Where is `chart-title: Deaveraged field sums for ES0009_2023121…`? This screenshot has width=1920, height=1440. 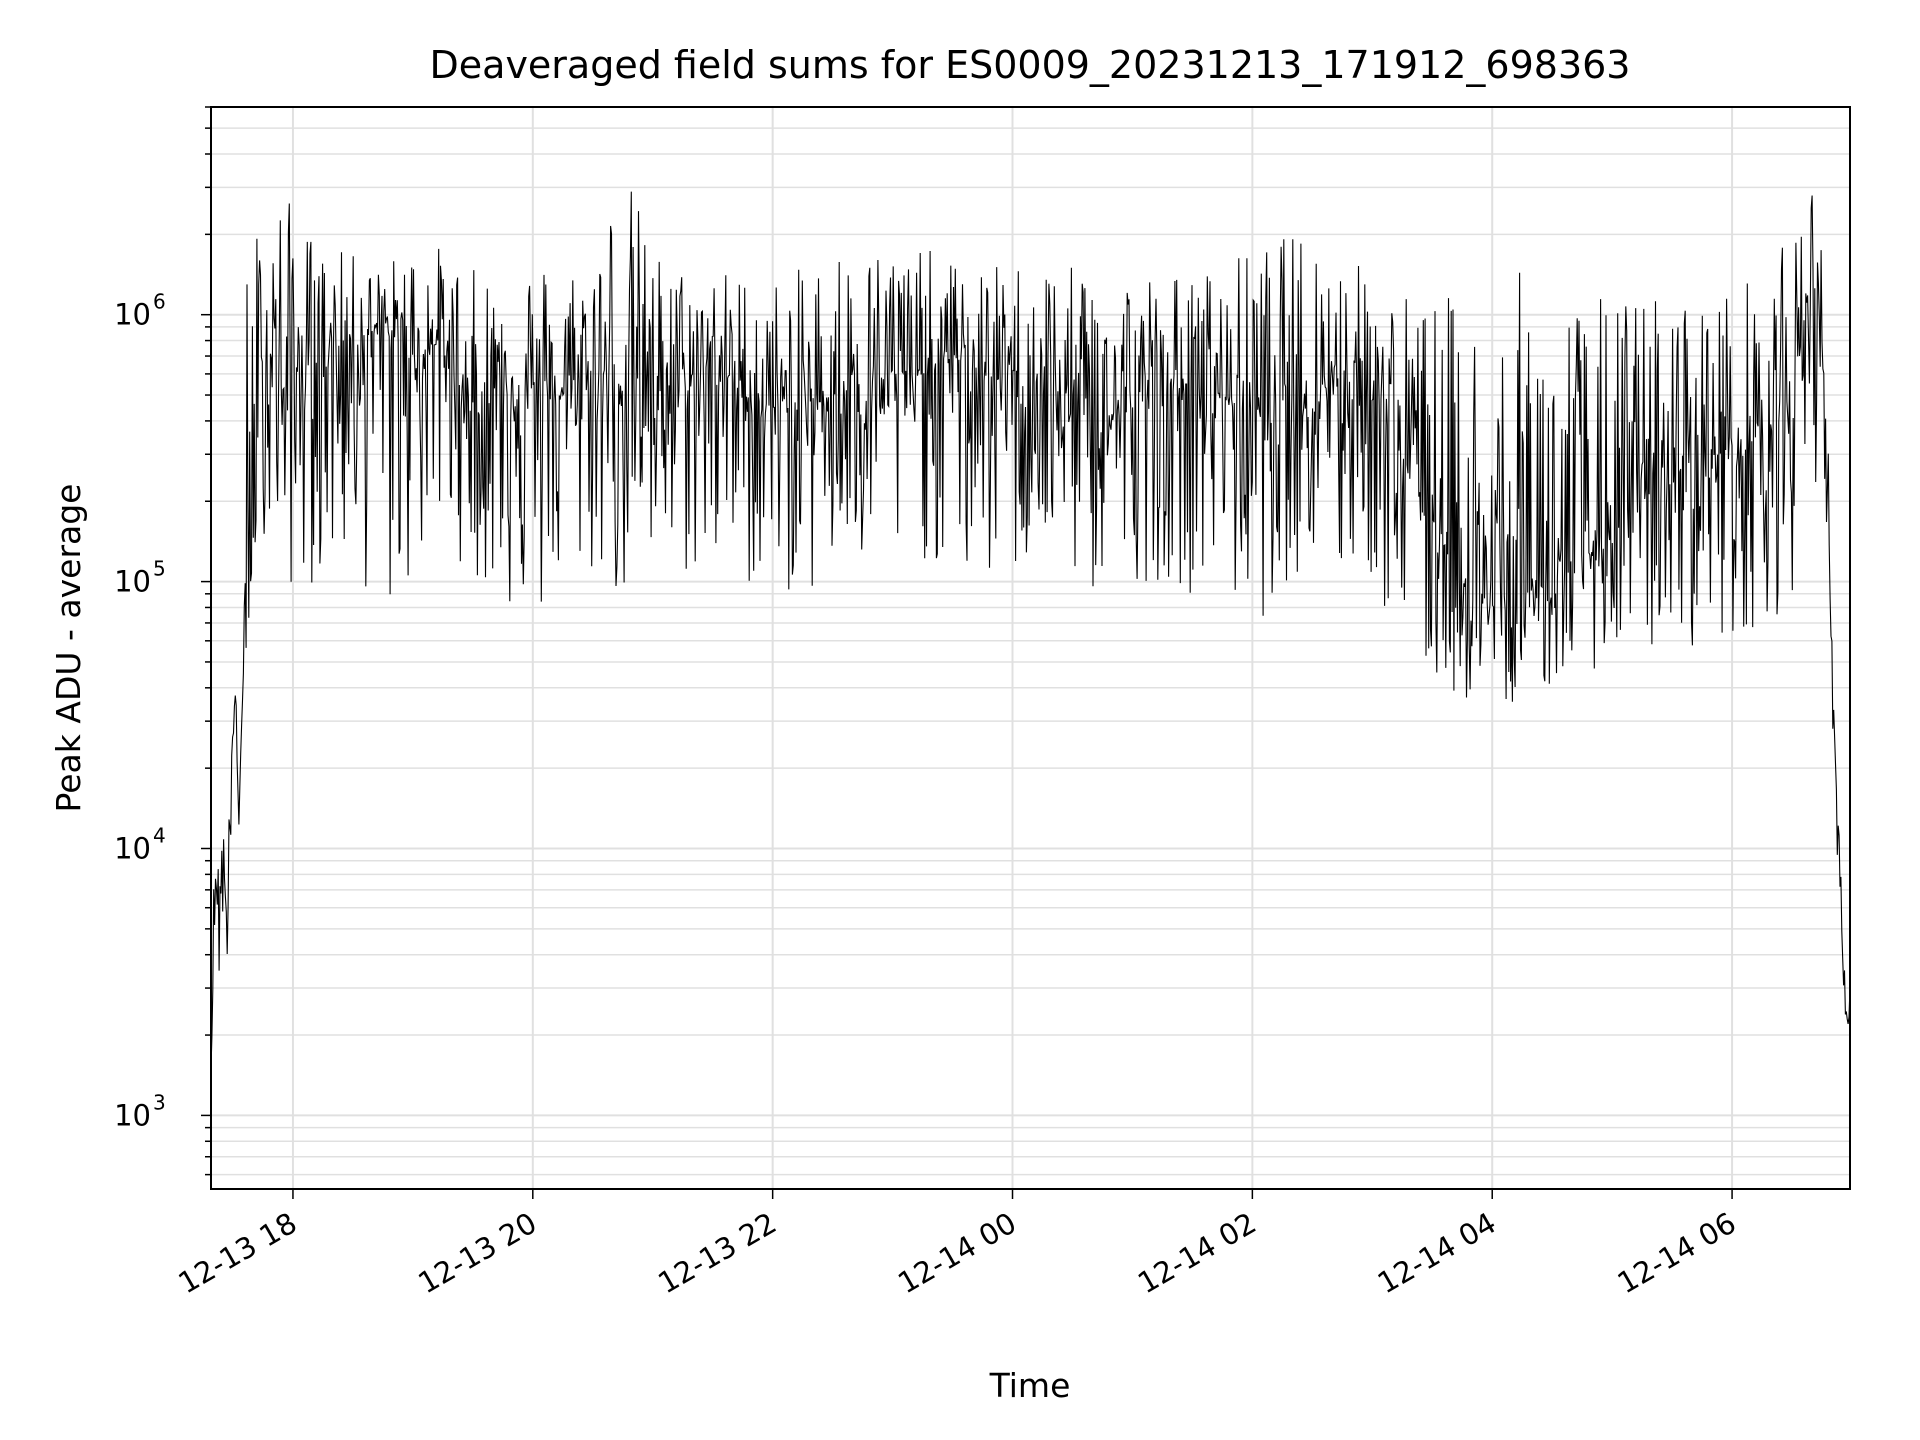
chart-title: Deaveraged field sums for ES0009_2023121… is located at coordinates (1030, 65).